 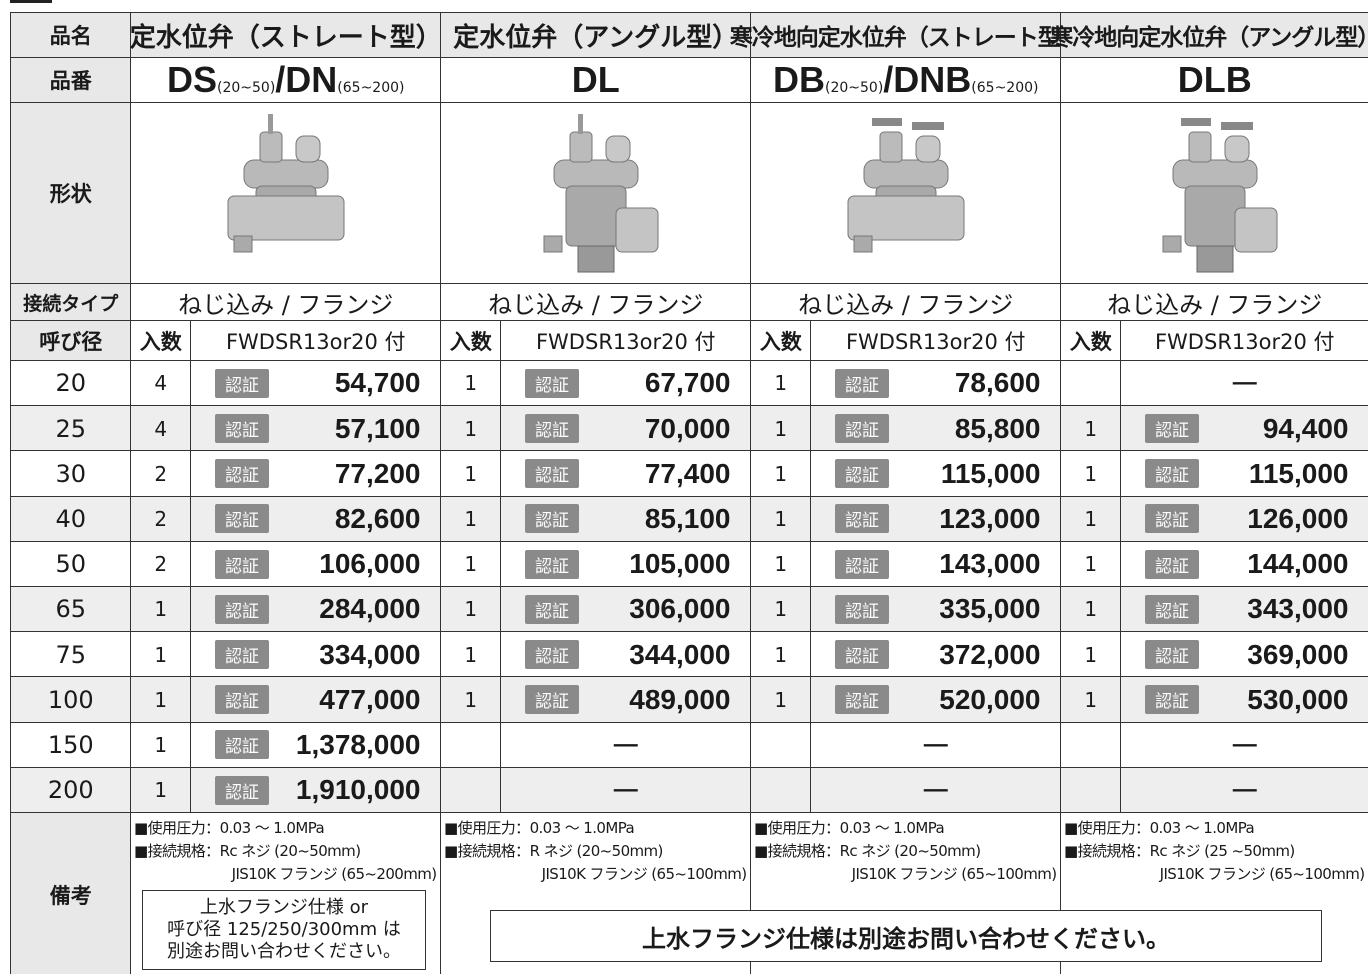 I want to click on nominal-size: 50, so click(x=71, y=564).